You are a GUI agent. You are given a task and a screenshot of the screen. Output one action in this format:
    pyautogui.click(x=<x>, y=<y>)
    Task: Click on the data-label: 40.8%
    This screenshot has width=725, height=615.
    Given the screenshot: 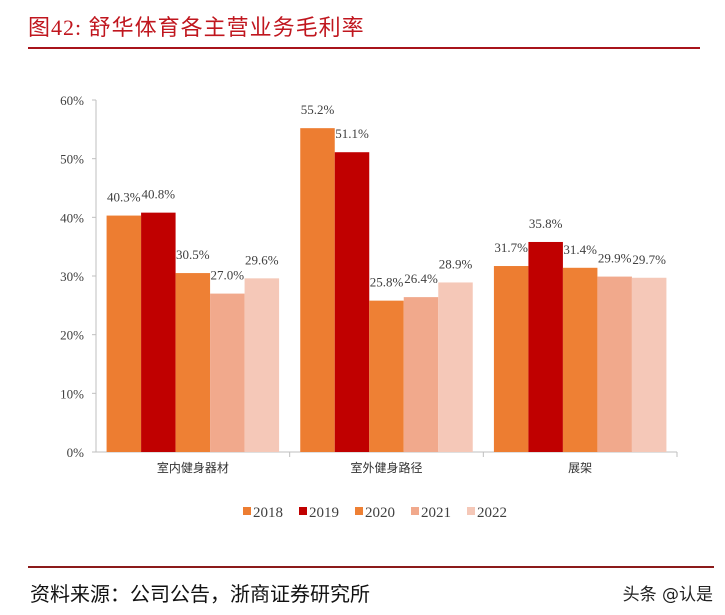 What is the action you would take?
    pyautogui.click(x=159, y=194)
    